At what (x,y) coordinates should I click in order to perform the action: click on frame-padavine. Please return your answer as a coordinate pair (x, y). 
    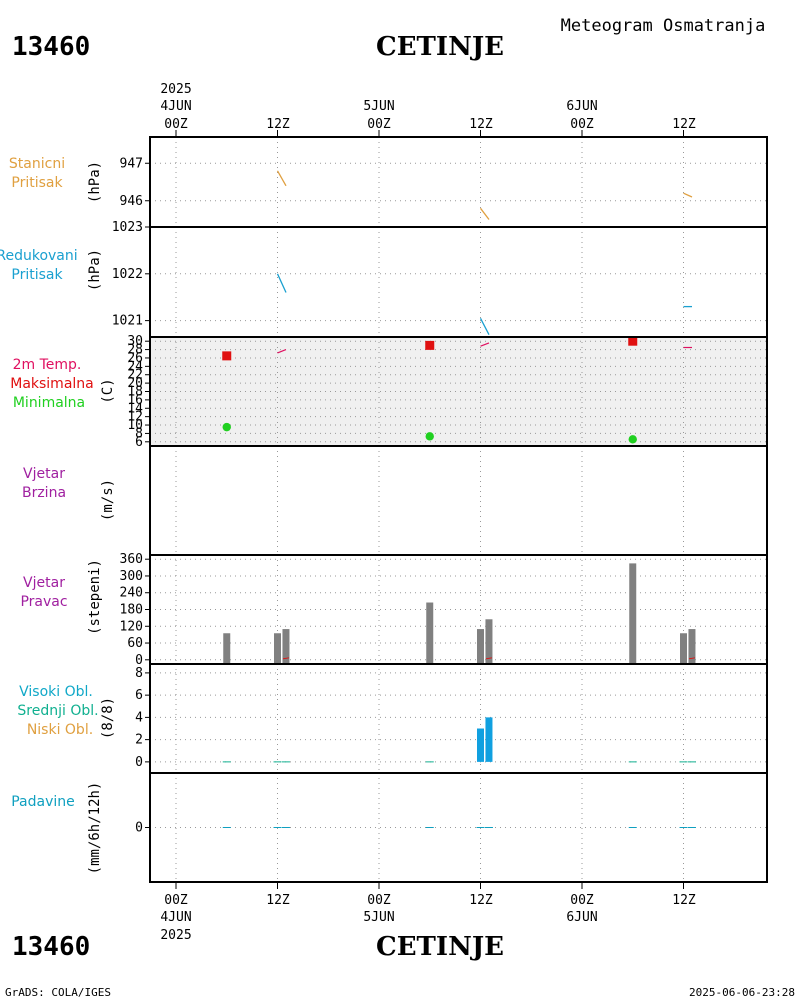
    Looking at the image, I should click on (458, 827).